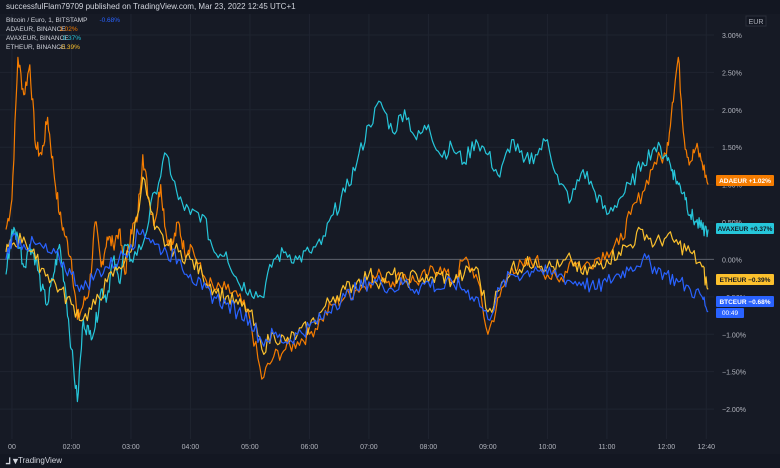 Image resolution: width=780 pixels, height=468 pixels. I want to click on y-tick-label: −1.00%, so click(734, 335).